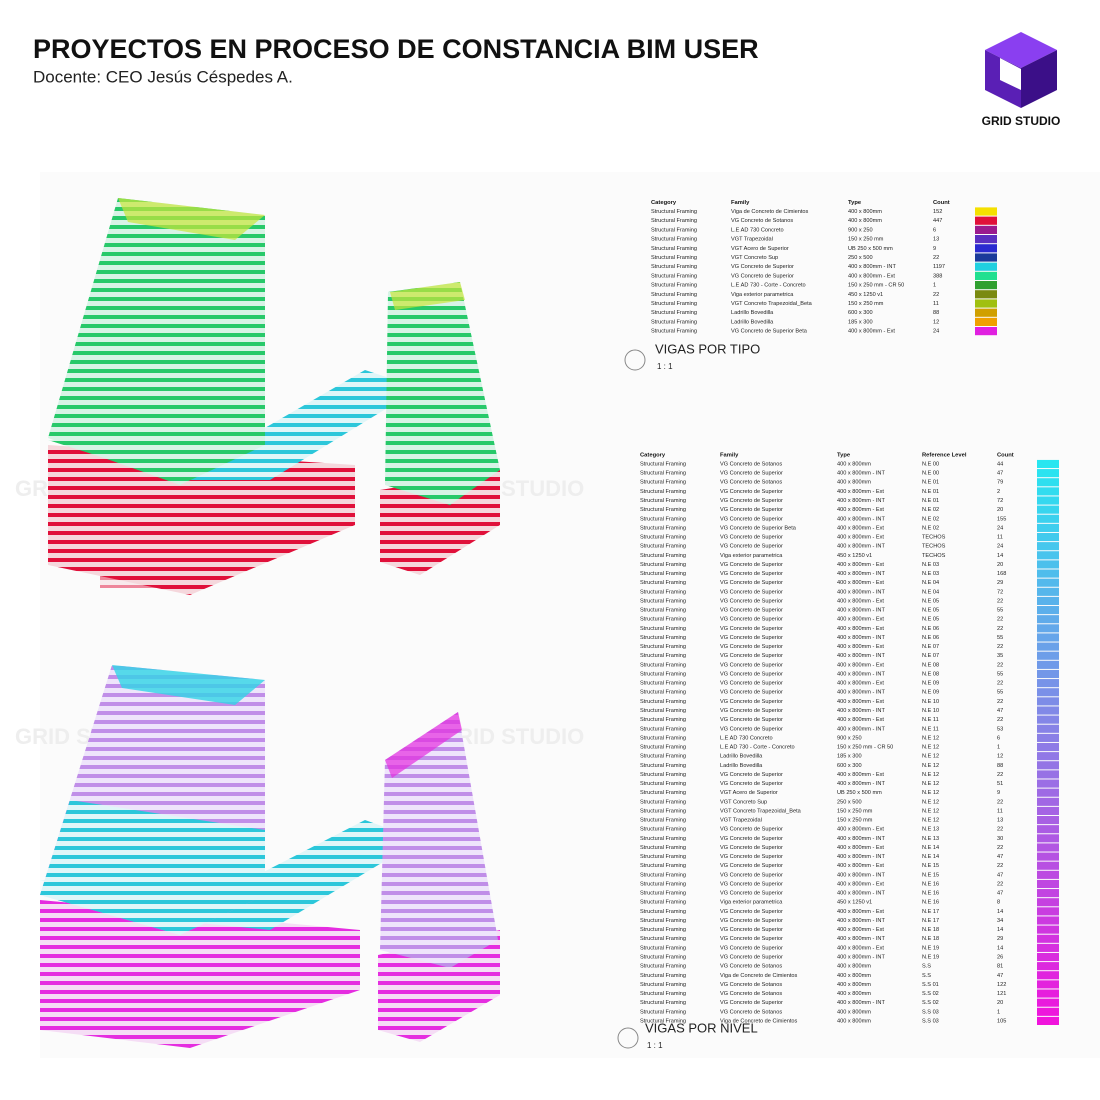 This screenshot has height=1100, width=1100. I want to click on table-cell: N.E 16, so click(930, 903).